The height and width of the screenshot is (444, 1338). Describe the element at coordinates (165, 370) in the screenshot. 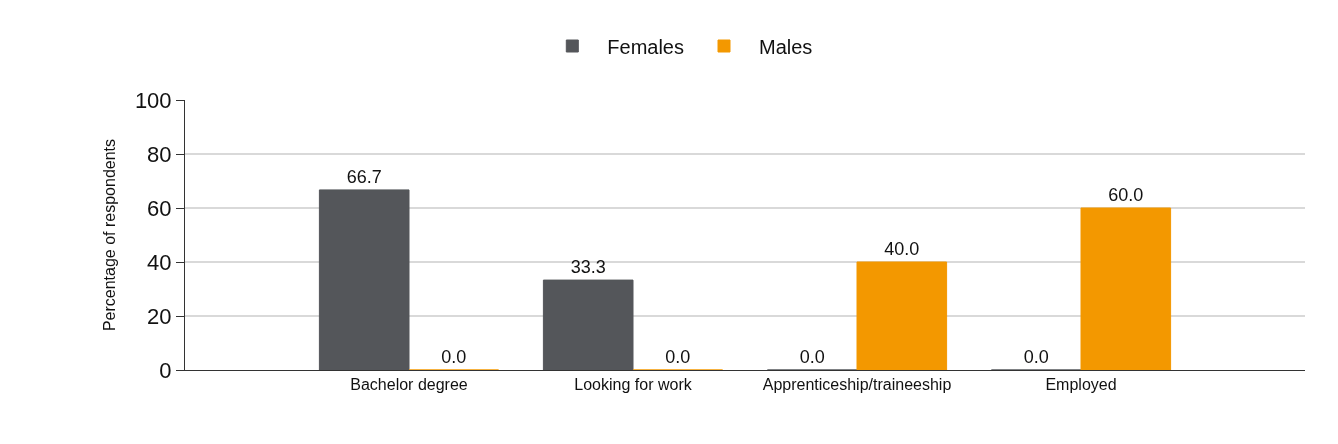

I see `y-tick-label: 0` at that location.